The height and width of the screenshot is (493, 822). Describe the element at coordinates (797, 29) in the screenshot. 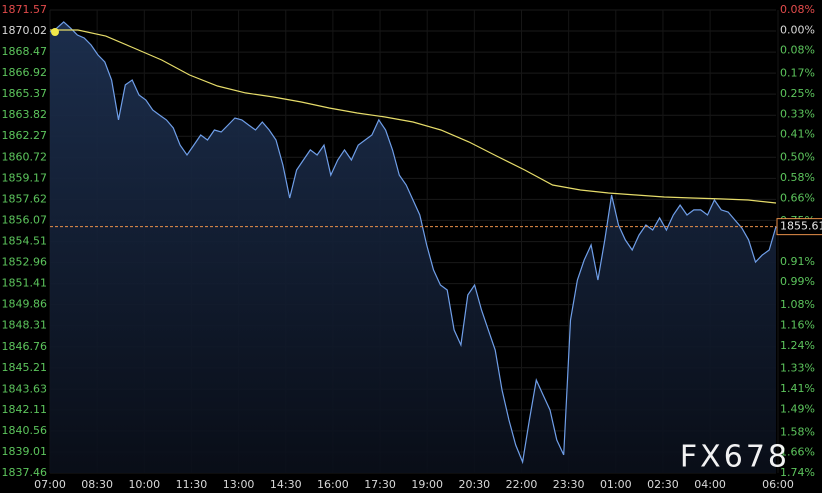

I see `y2-tick-label: 0.00%` at that location.